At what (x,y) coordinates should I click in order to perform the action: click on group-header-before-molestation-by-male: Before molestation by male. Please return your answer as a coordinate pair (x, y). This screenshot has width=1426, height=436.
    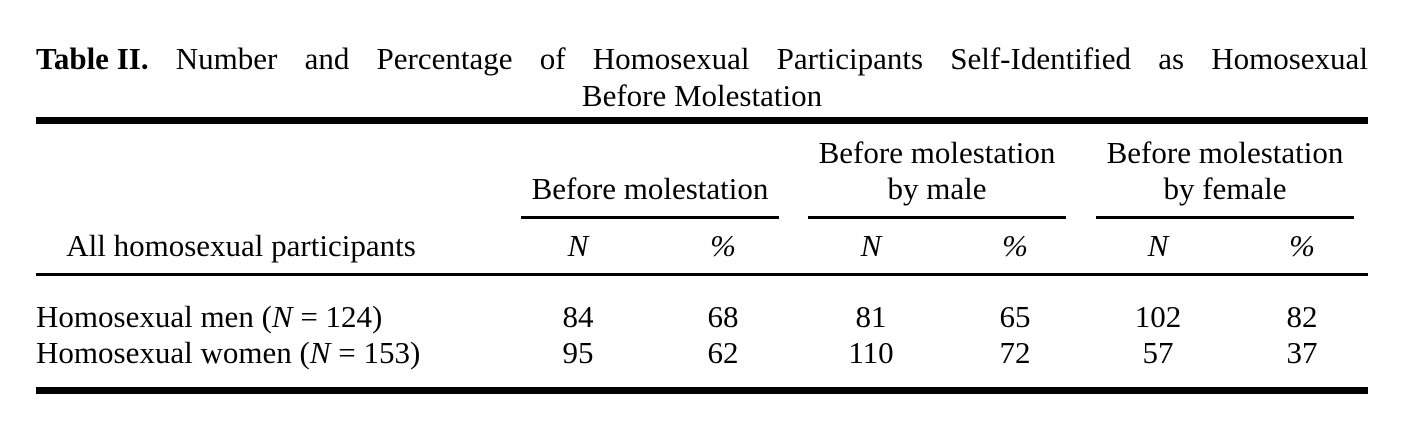
    Looking at the image, I should click on (937, 171).